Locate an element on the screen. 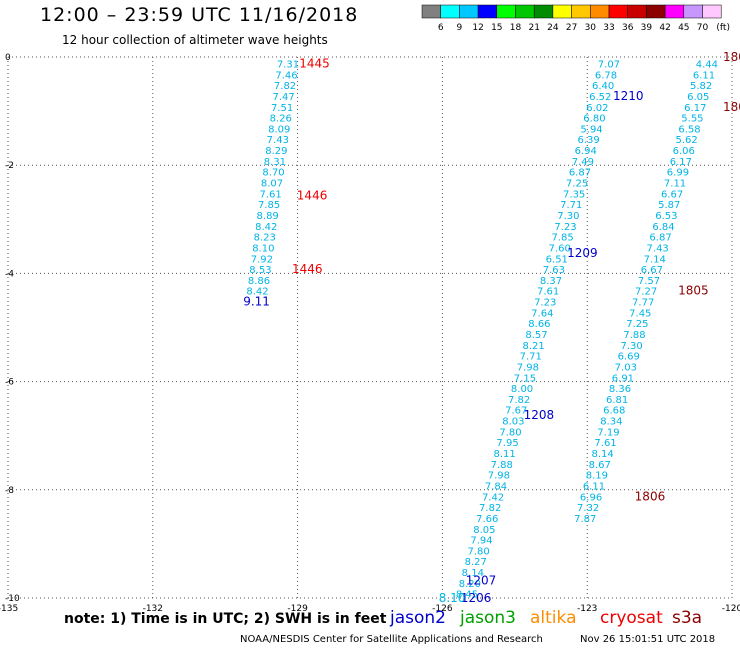 The height and width of the screenshot is (650, 740). data-point: 7.11 is located at coordinates (675, 184).